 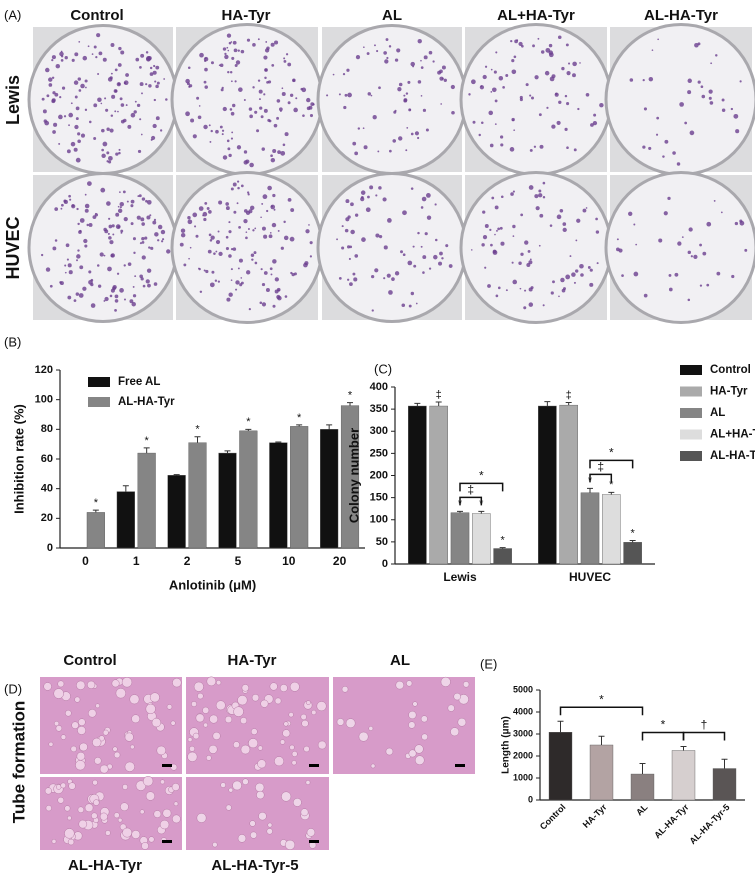 What do you see at coordinates (227, 500) in the screenshot?
I see `bar` at bounding box center [227, 500].